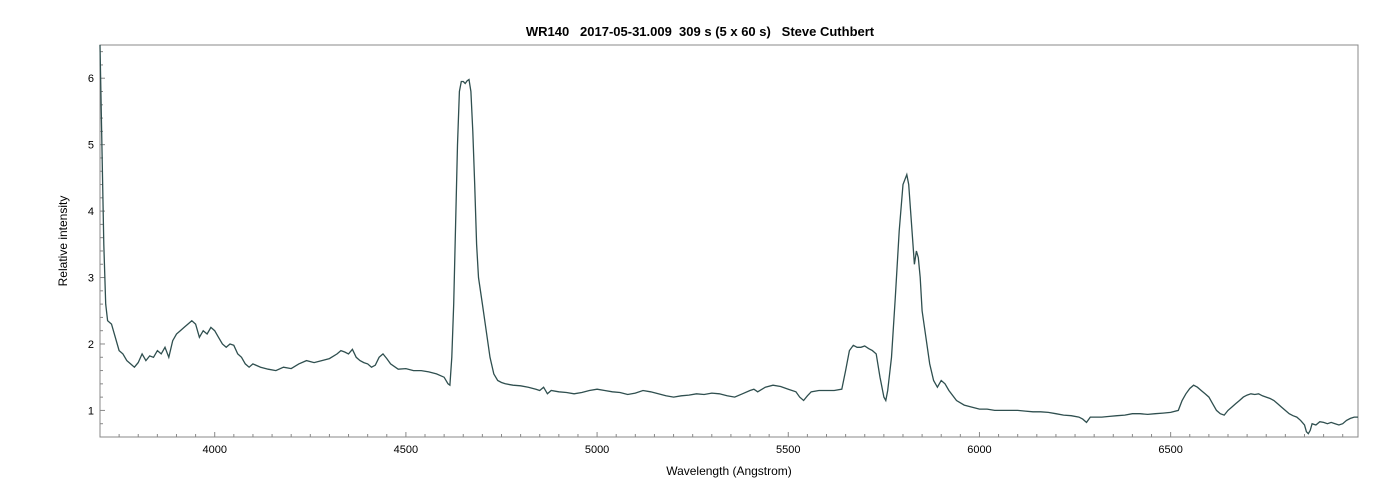  What do you see at coordinates (91, 345) in the screenshot?
I see `y-tick-label: 2` at bounding box center [91, 345].